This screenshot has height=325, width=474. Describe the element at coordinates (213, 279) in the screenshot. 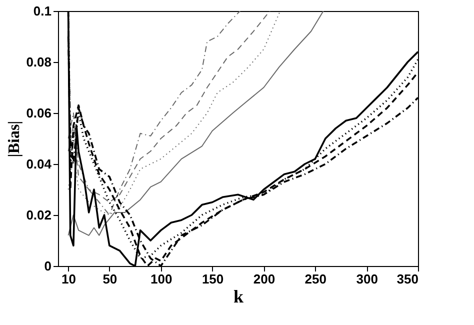

I see `x-tick-label: 150` at that location.